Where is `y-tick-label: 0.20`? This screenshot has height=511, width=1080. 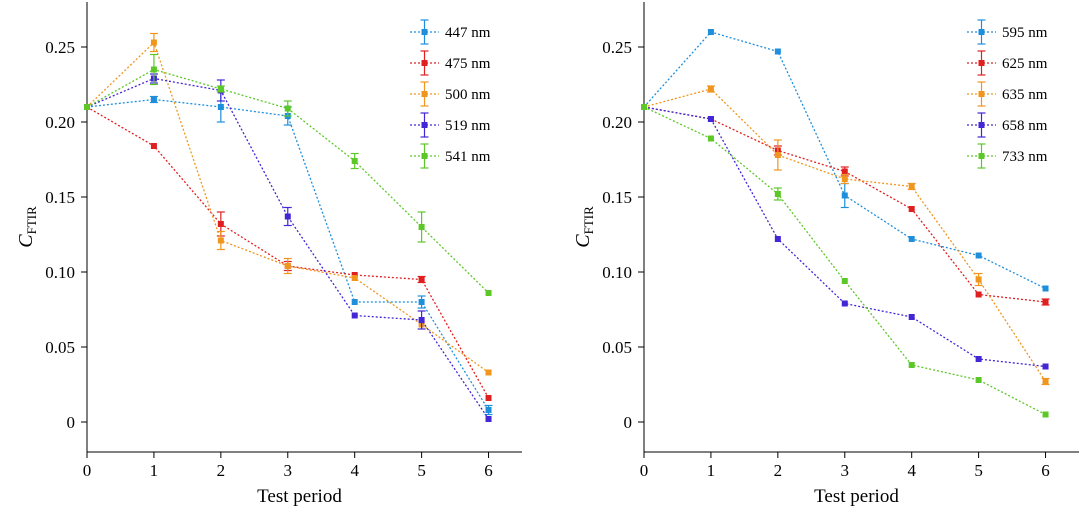
y-tick-label: 0.20 is located at coordinates (617, 122).